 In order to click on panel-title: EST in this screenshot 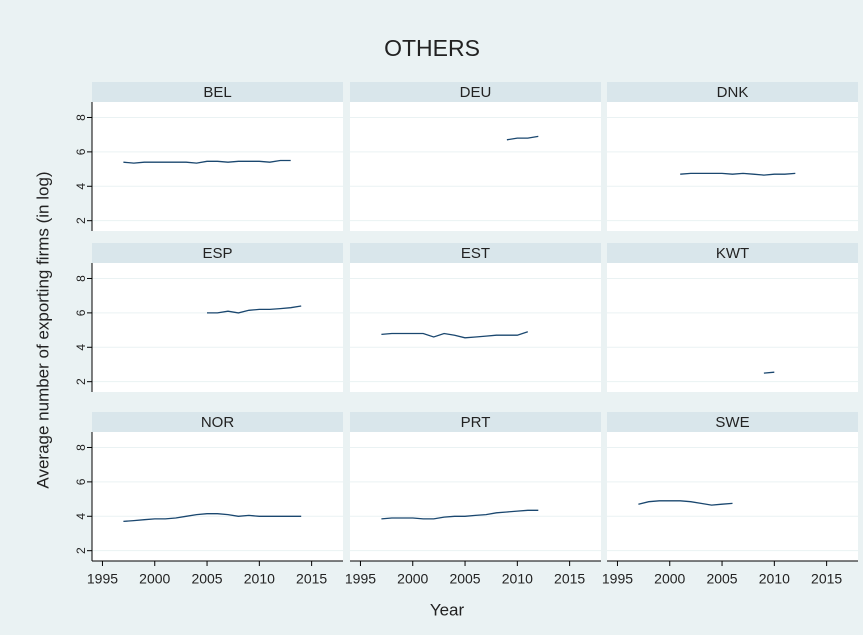, I will do `click(475, 253)`.